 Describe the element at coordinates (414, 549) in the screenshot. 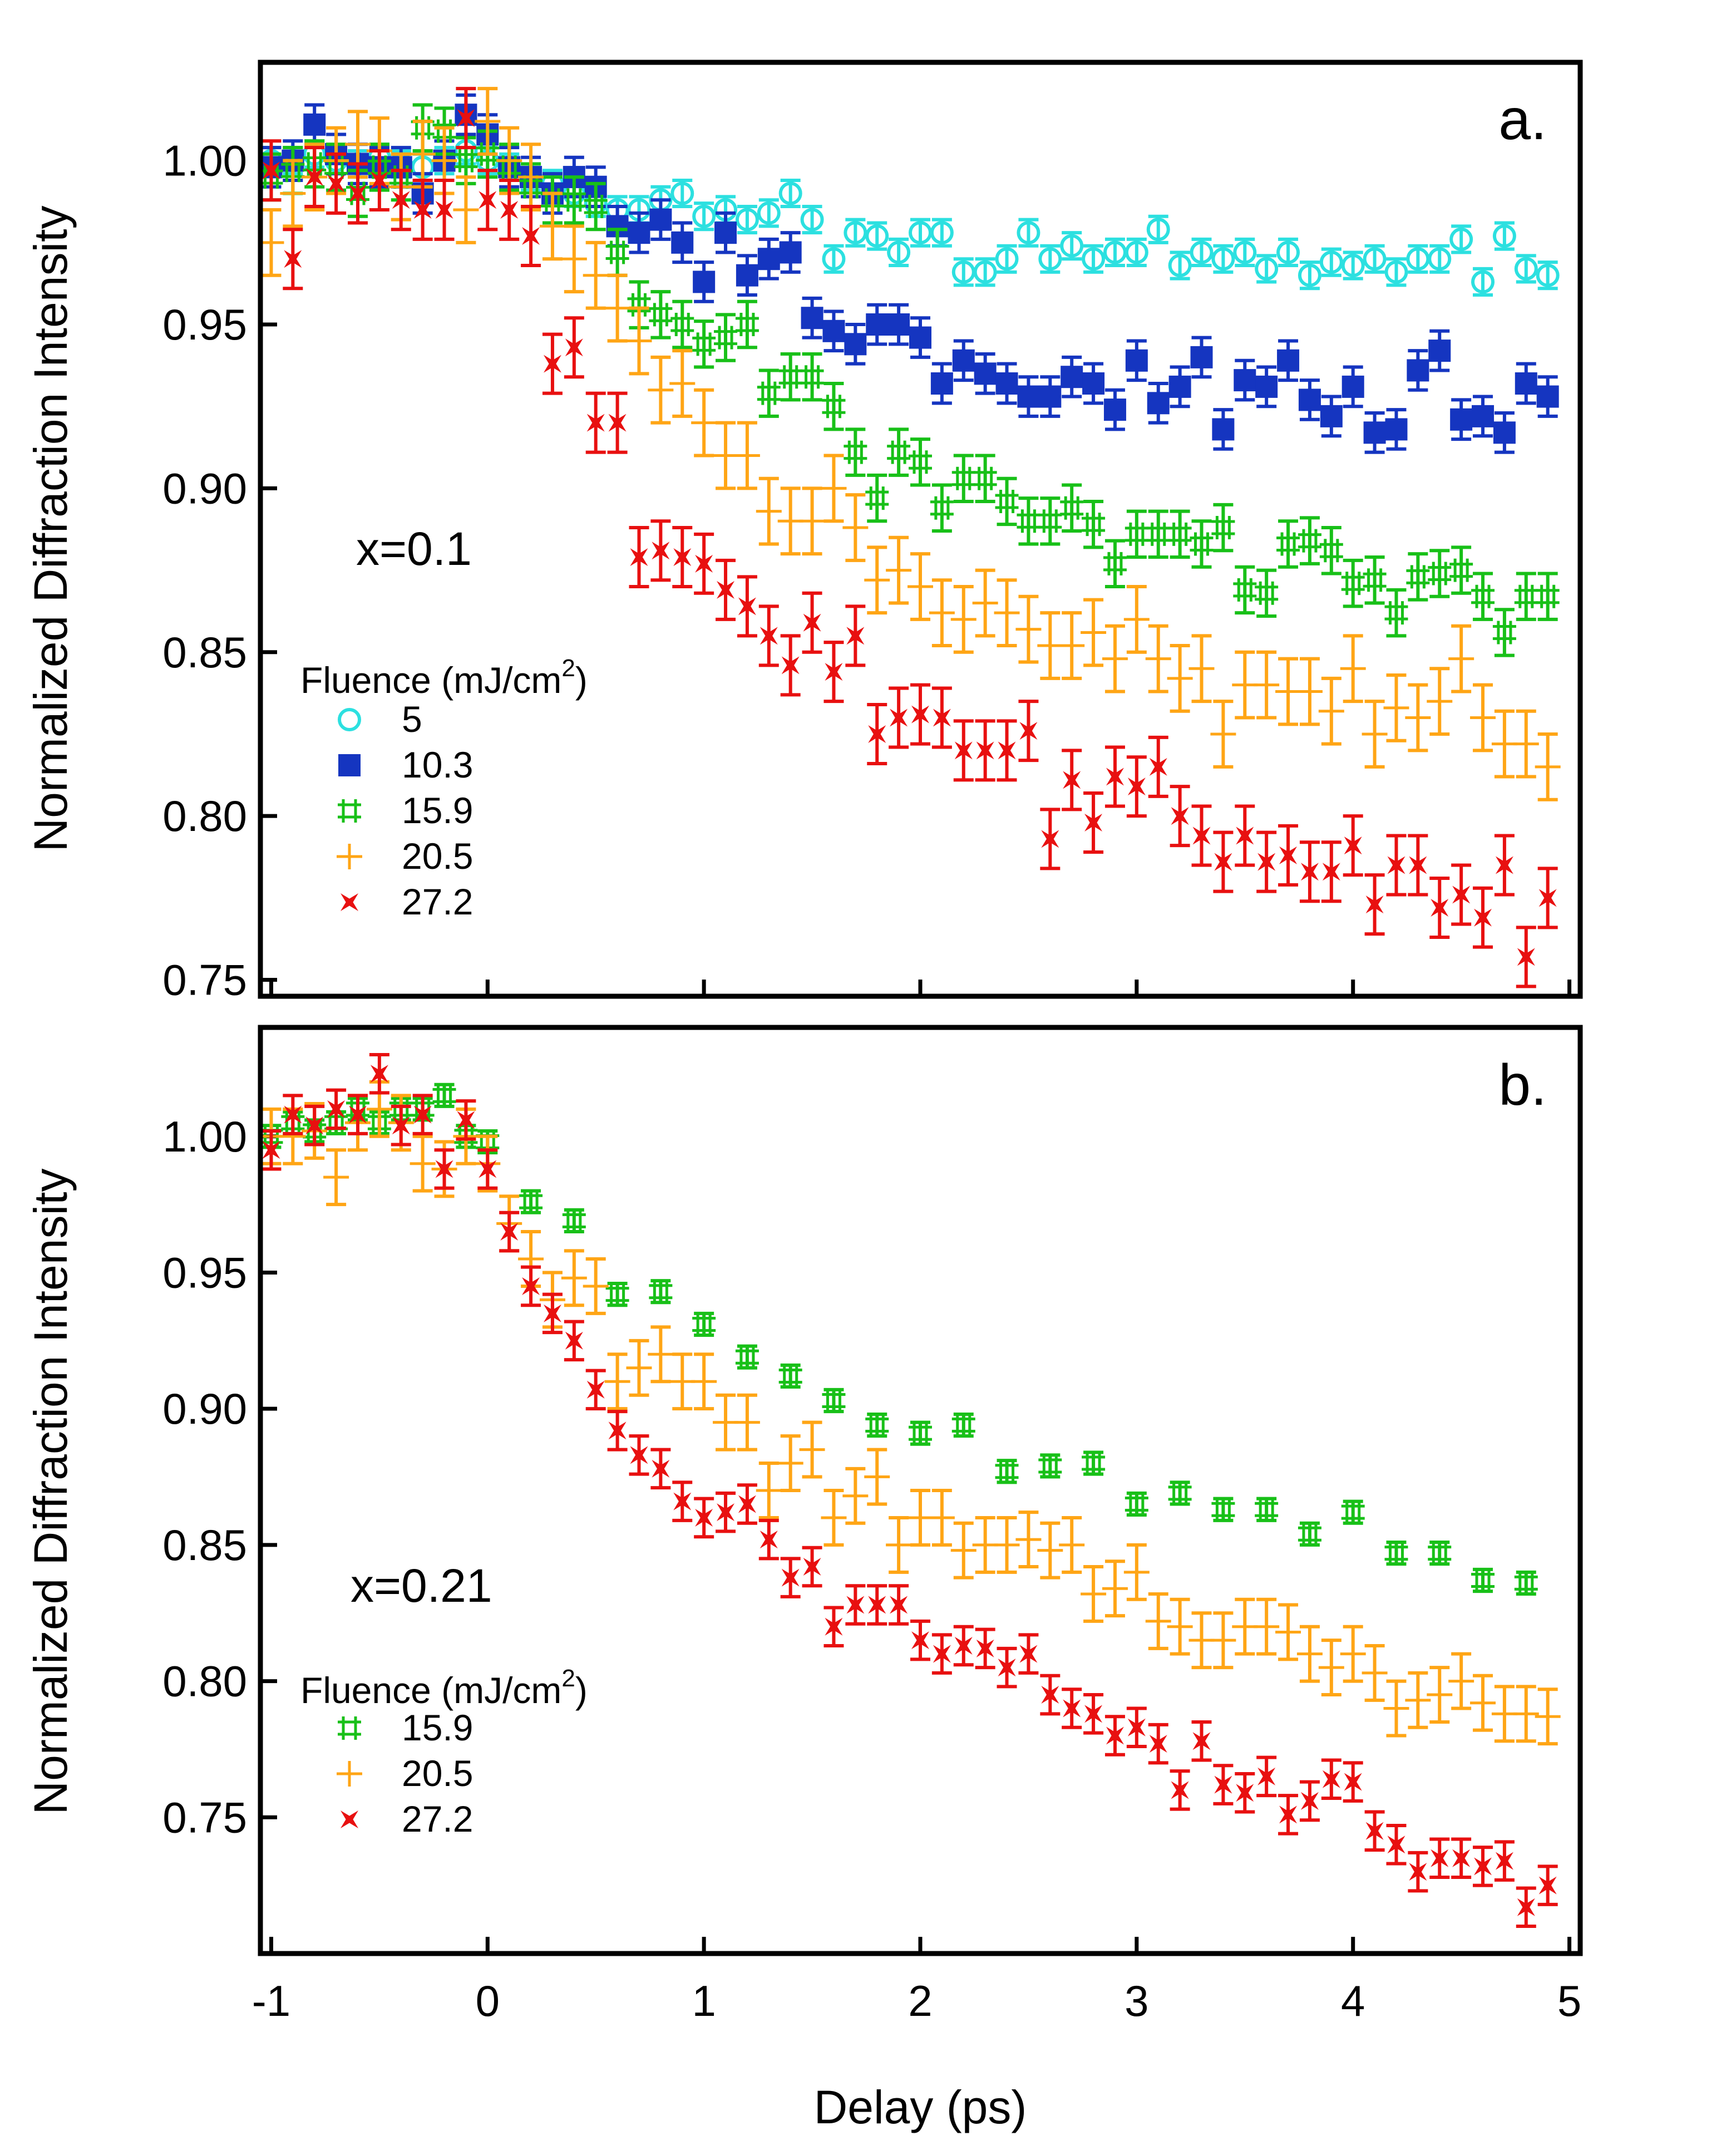

I see `panel-a-annotation: x=0.1` at that location.